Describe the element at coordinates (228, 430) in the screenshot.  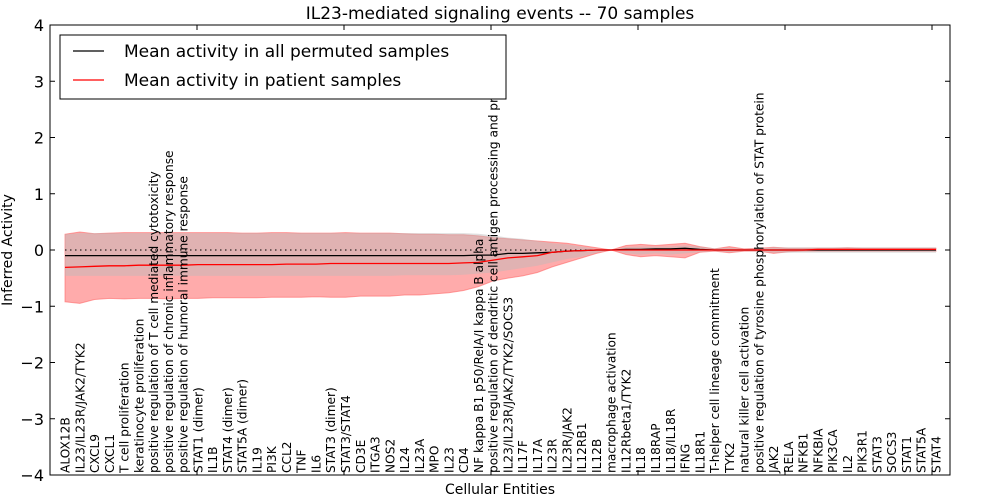
I see `x-tick-label: STAT4 (dimer)` at that location.